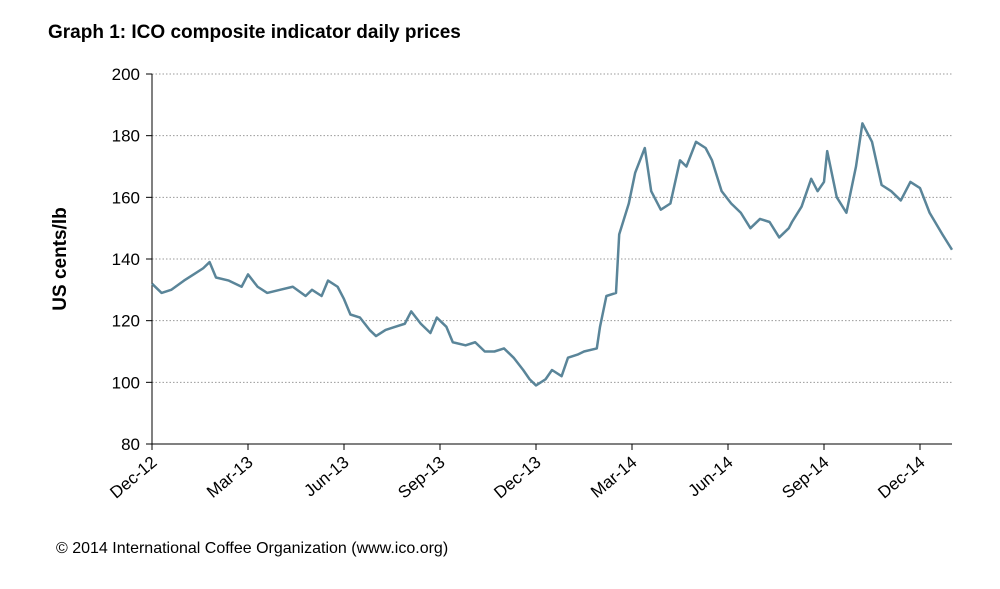  I want to click on y-tick-label: 180, so click(126, 136).